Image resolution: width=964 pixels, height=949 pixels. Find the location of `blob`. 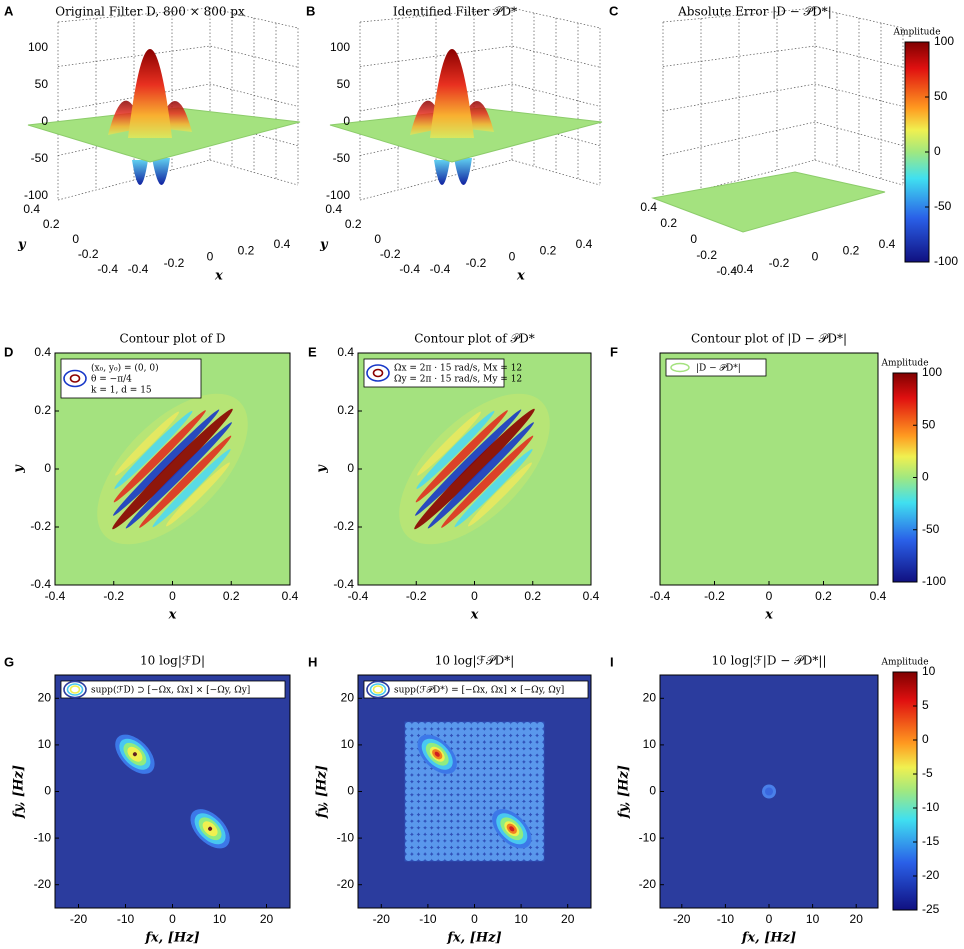

blob is located at coordinates (135, 754).